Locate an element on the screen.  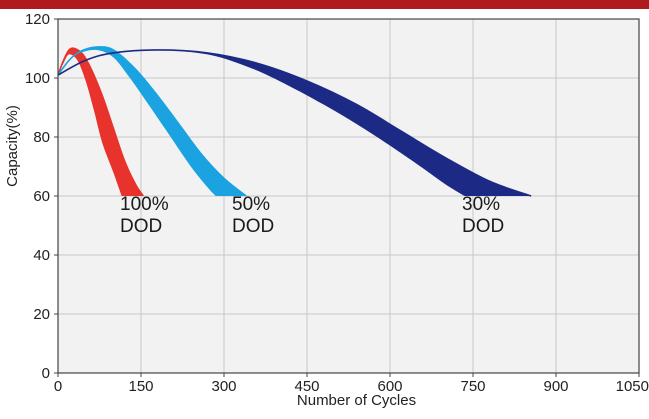
curve-50-dod is located at coordinates (152, 121).